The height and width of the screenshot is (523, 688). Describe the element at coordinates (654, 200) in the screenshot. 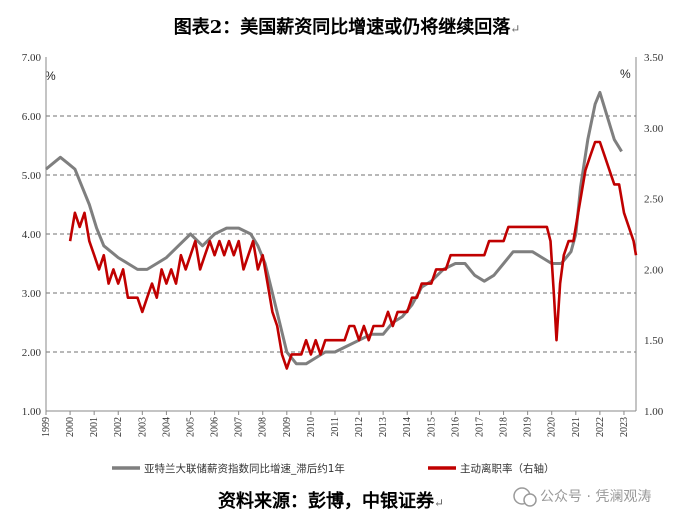

I see `right-tick-label: 2.50` at that location.